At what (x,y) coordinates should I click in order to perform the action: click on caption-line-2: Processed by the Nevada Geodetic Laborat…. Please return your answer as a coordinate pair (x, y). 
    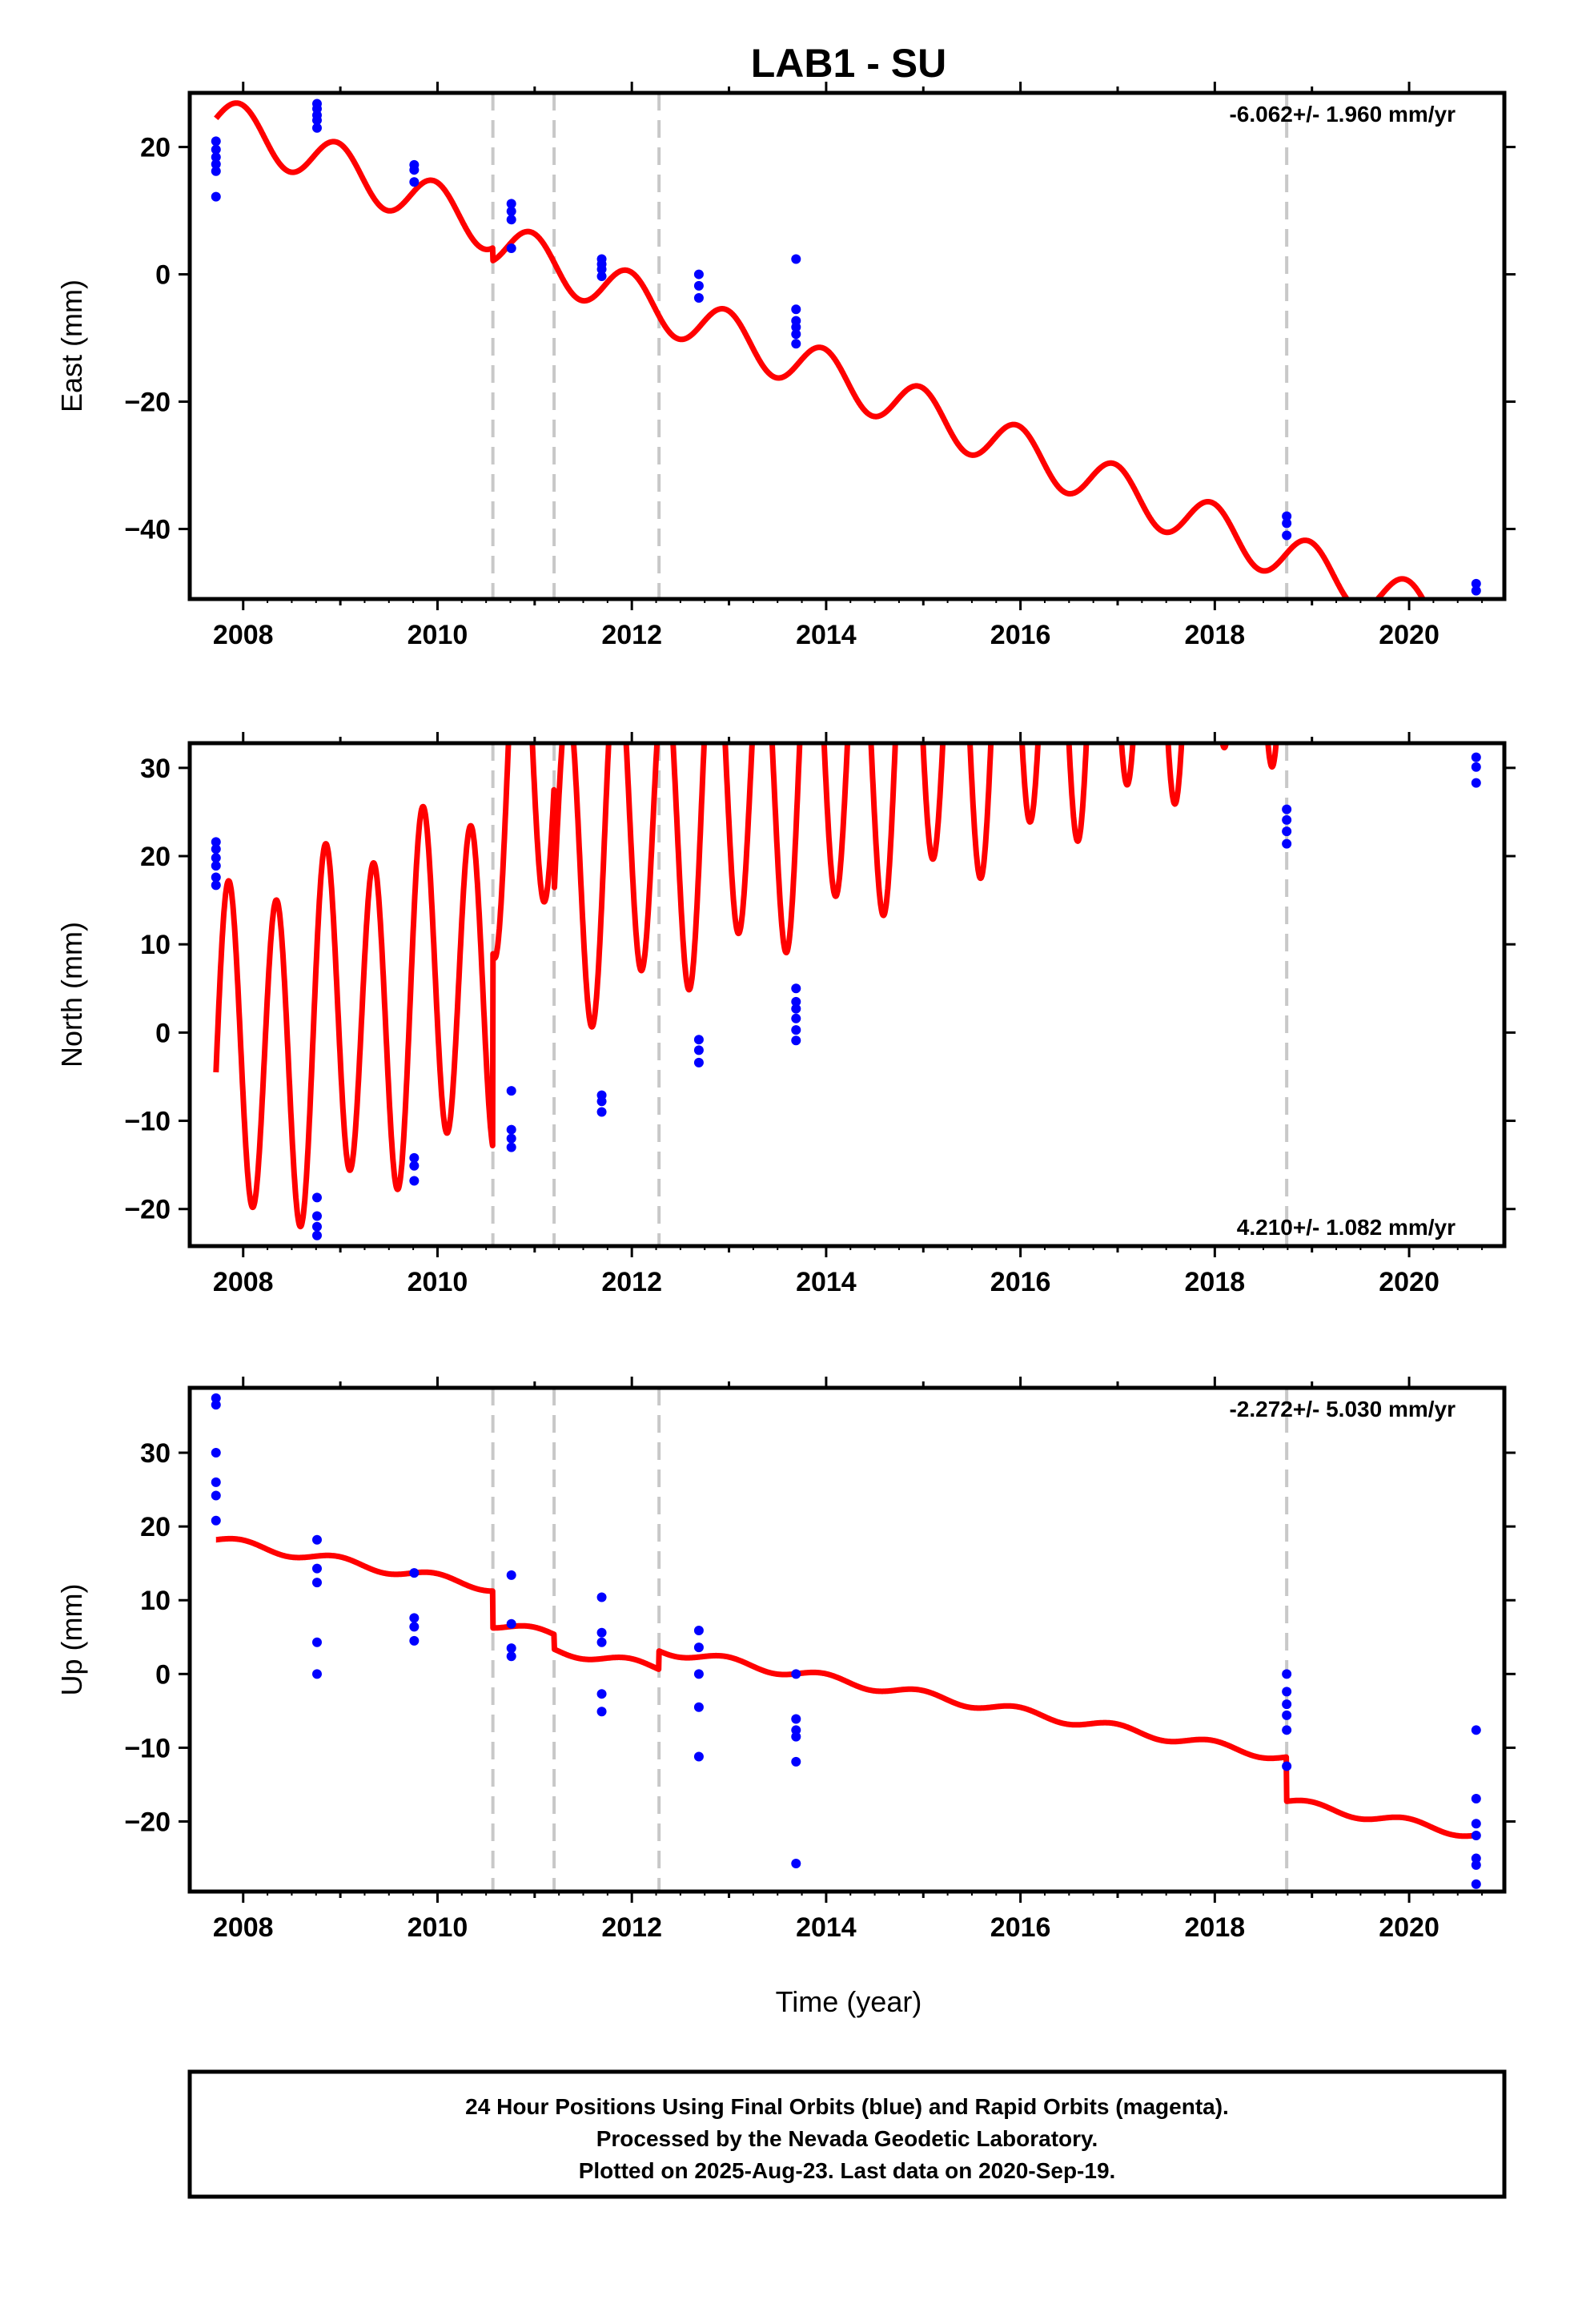
    Looking at the image, I should click on (847, 2138).